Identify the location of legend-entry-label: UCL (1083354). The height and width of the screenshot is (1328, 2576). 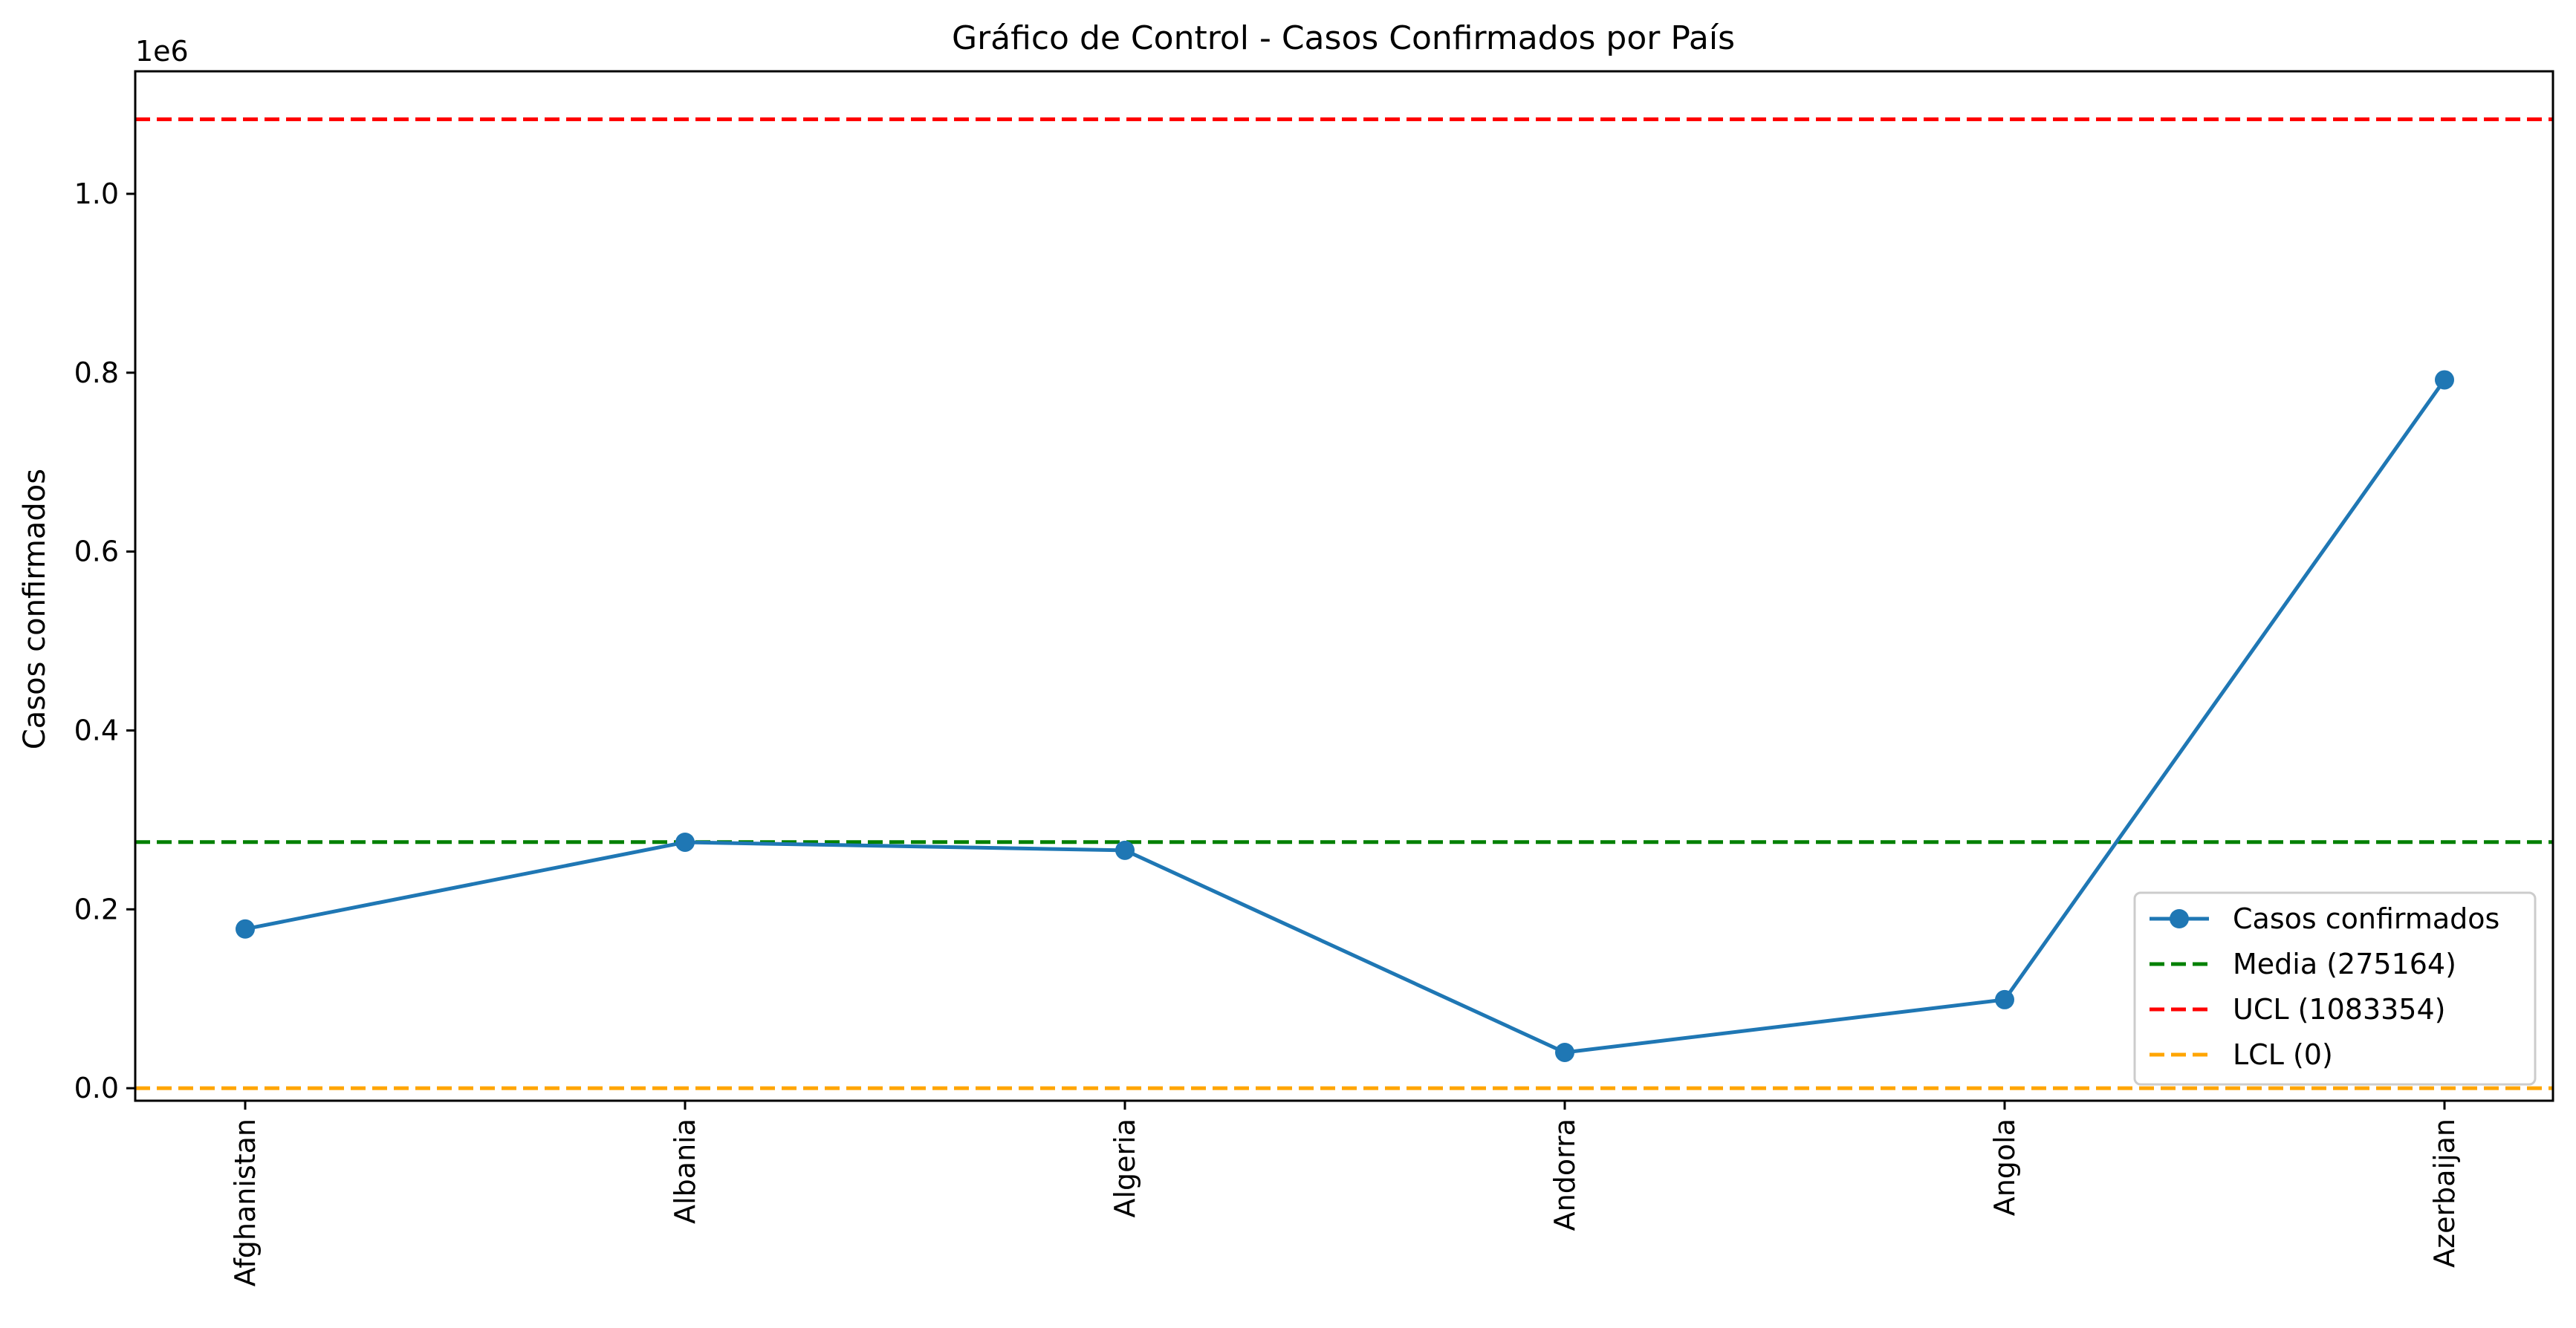
(2339, 1010).